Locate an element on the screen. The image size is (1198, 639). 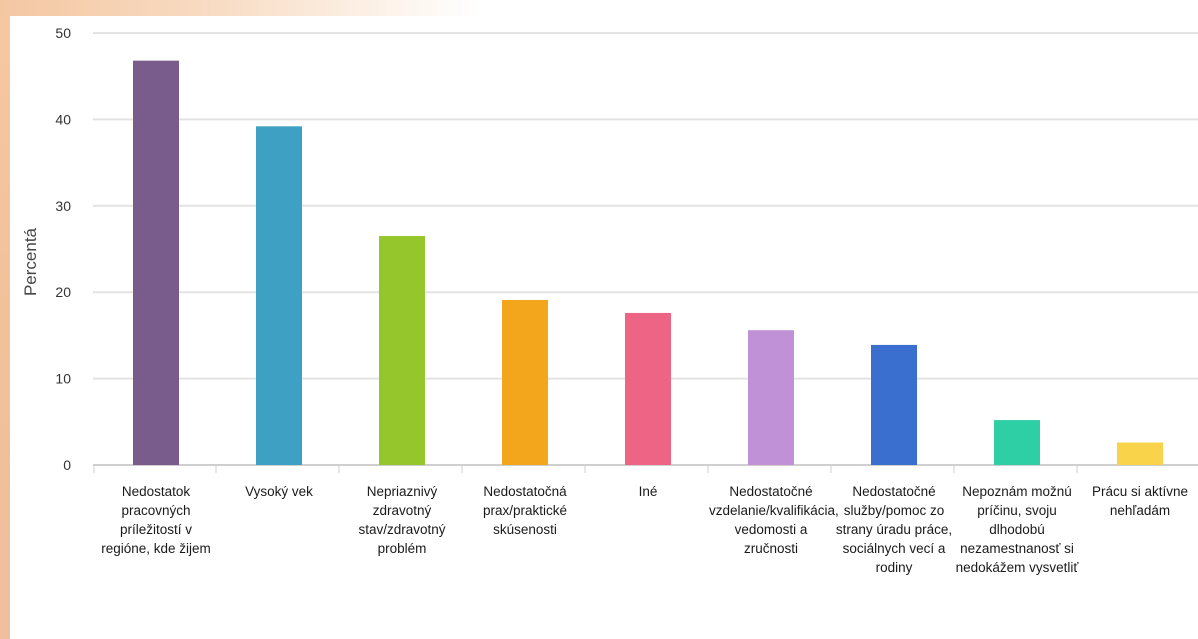
y-tick-label: 30 is located at coordinates (63, 206).